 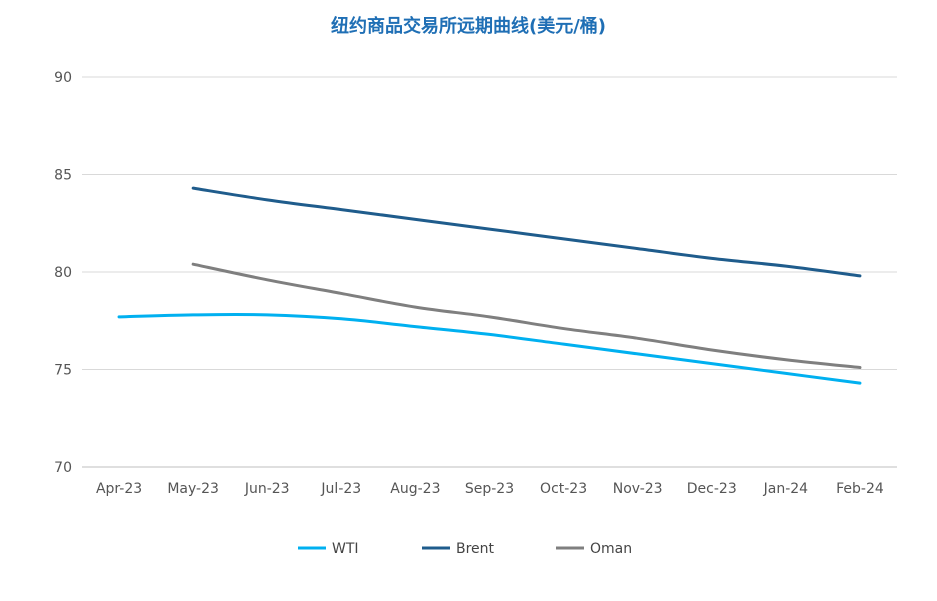 What do you see at coordinates (345, 549) in the screenshot?
I see `legend-label-wti: WTI` at bounding box center [345, 549].